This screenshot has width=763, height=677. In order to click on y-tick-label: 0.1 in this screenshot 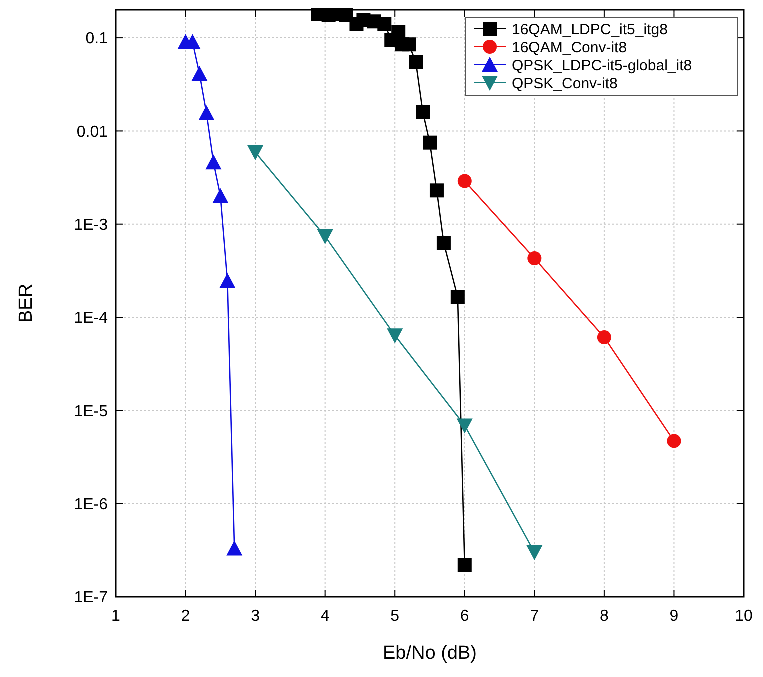, I will do `click(97, 39)`.